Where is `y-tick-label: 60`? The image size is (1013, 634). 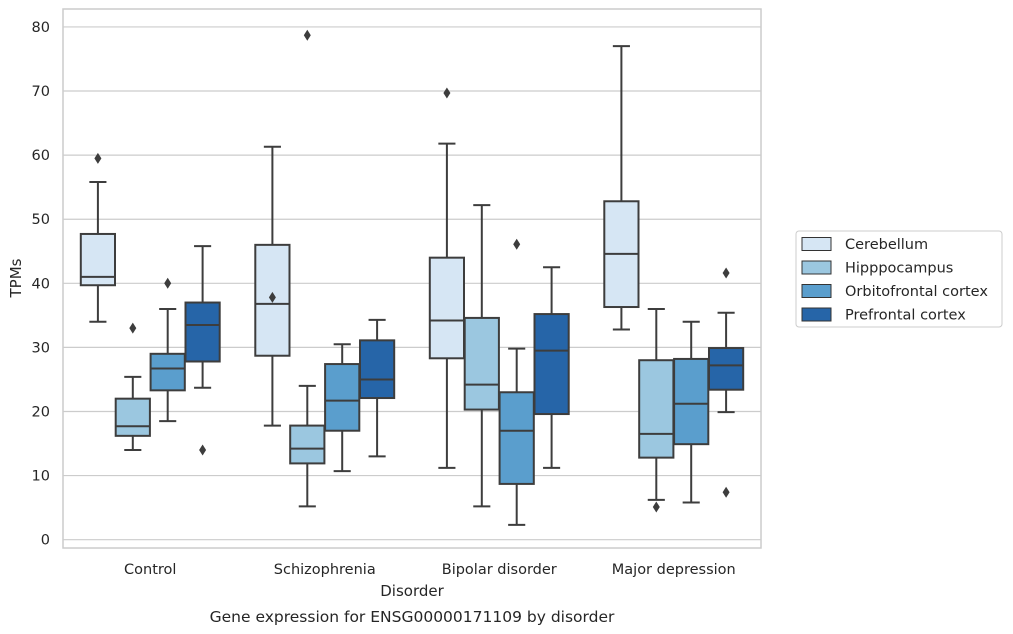
y-tick-label: 60 is located at coordinates (41, 156).